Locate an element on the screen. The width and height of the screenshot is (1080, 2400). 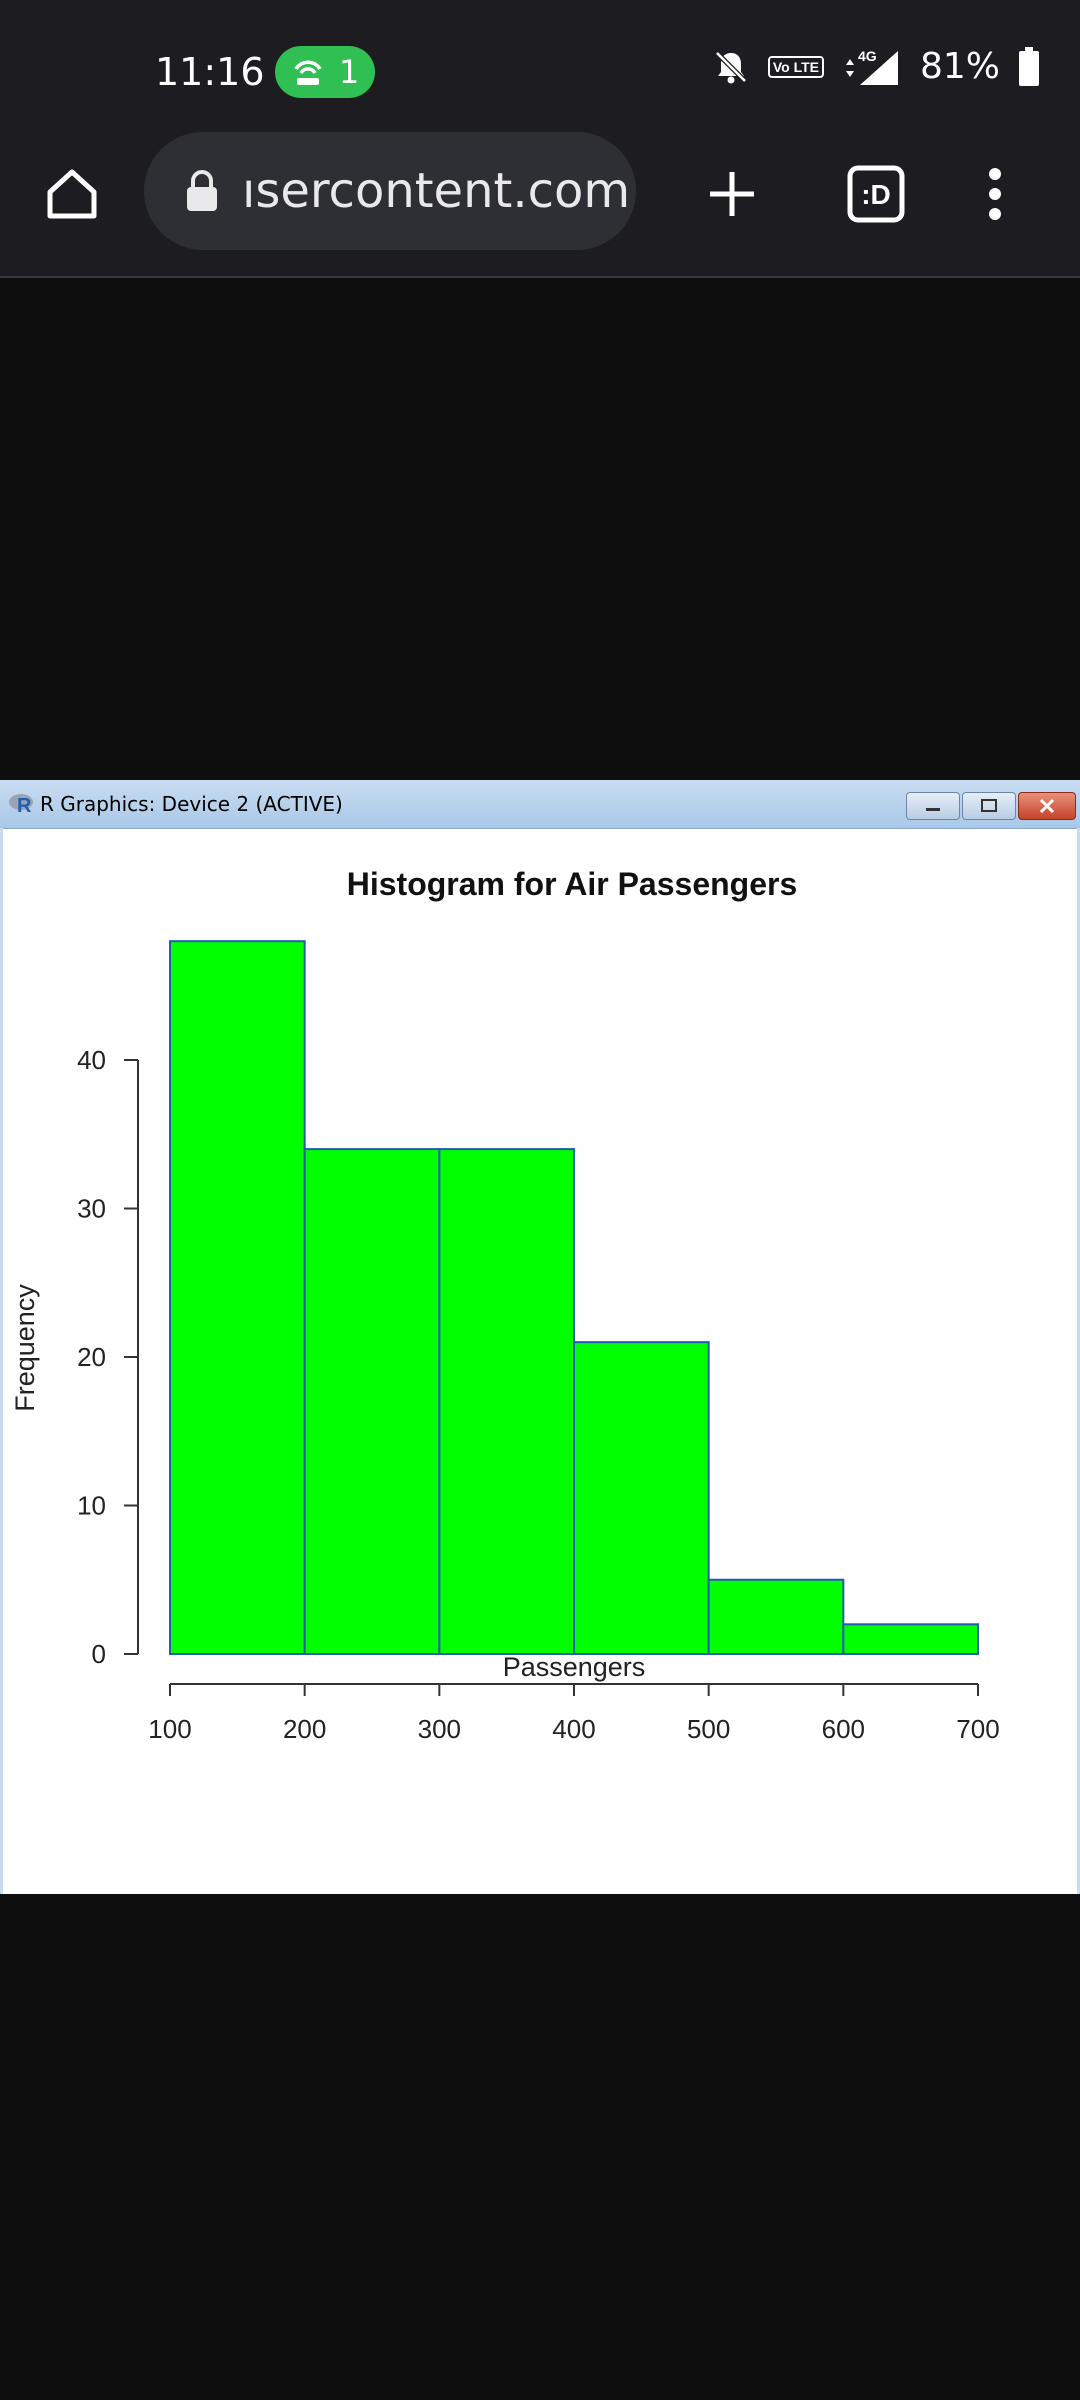
new-tab-button is located at coordinates (732, 194).